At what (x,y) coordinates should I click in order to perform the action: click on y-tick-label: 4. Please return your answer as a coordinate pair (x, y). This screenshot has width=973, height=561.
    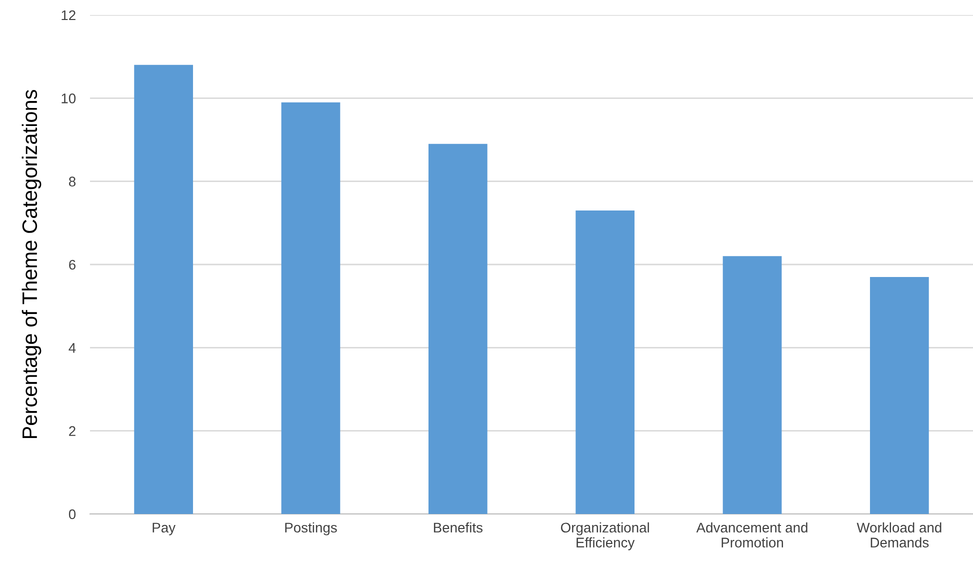
    Looking at the image, I should click on (72, 348).